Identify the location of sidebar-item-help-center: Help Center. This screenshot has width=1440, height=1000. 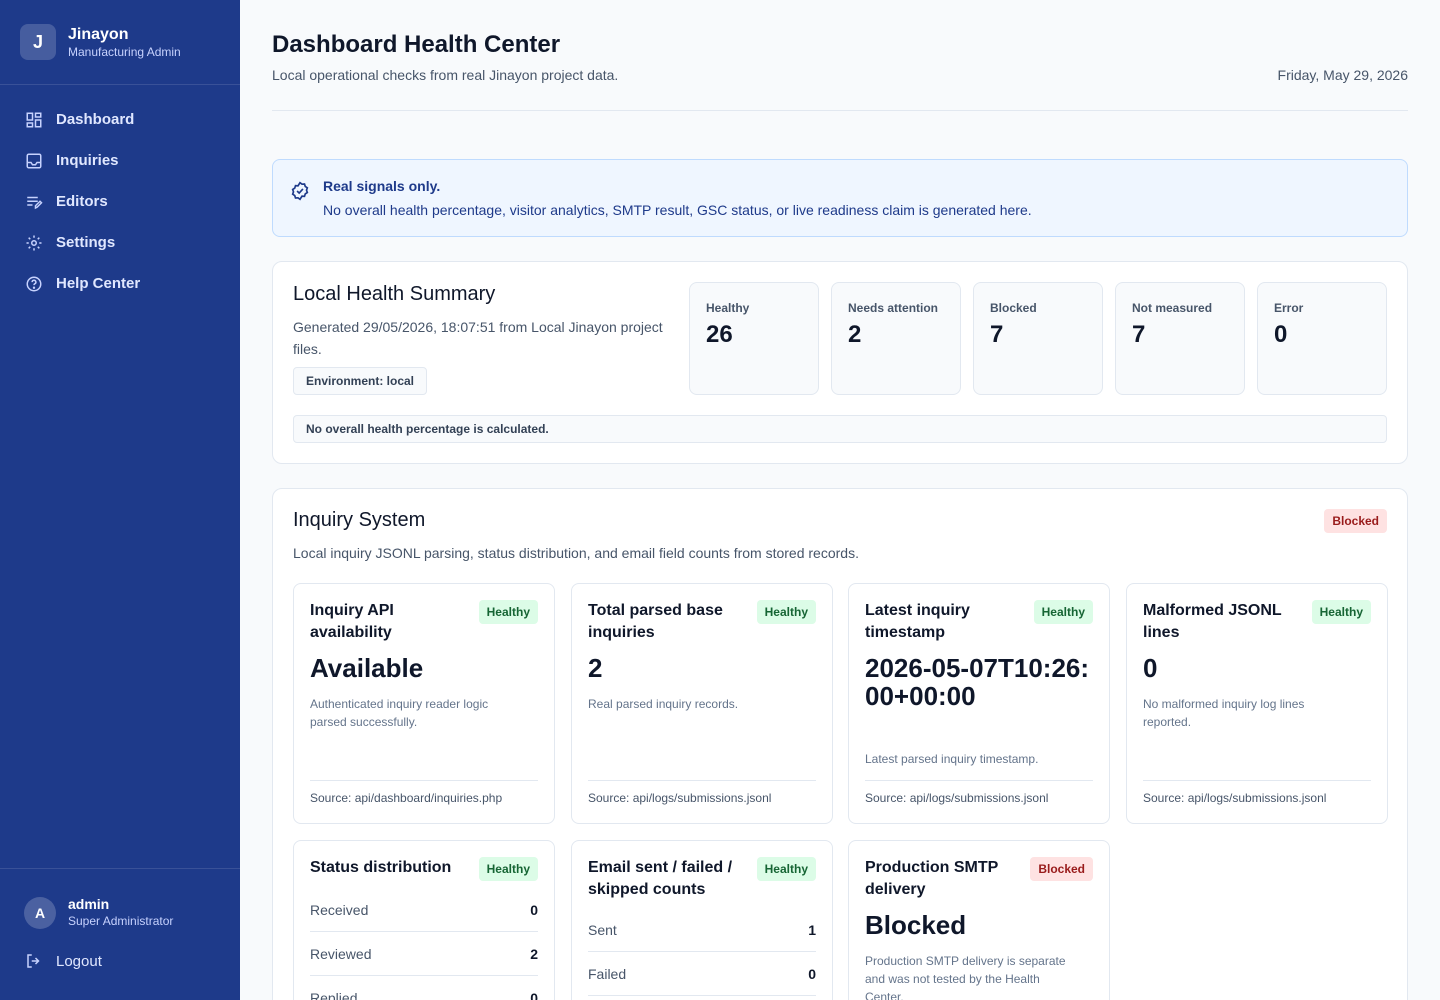
(120, 283).